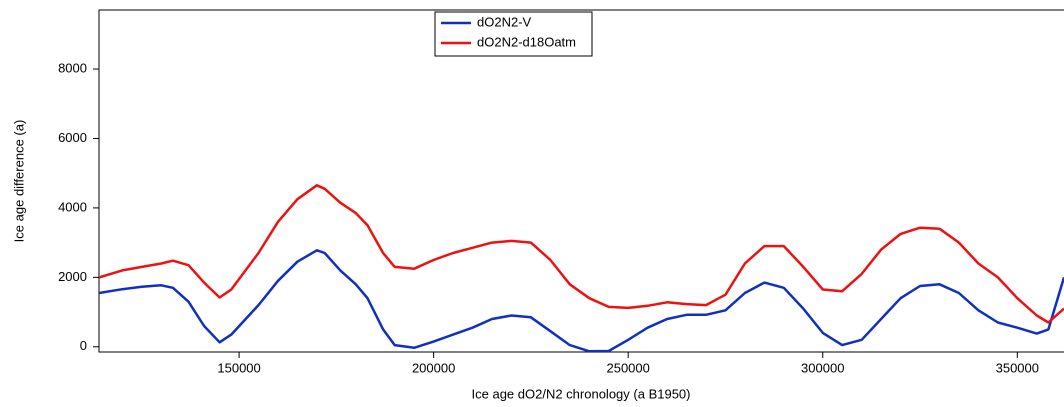 The height and width of the screenshot is (407, 1064). What do you see at coordinates (504, 21) in the screenshot?
I see `legend-label: dO2N2-V` at bounding box center [504, 21].